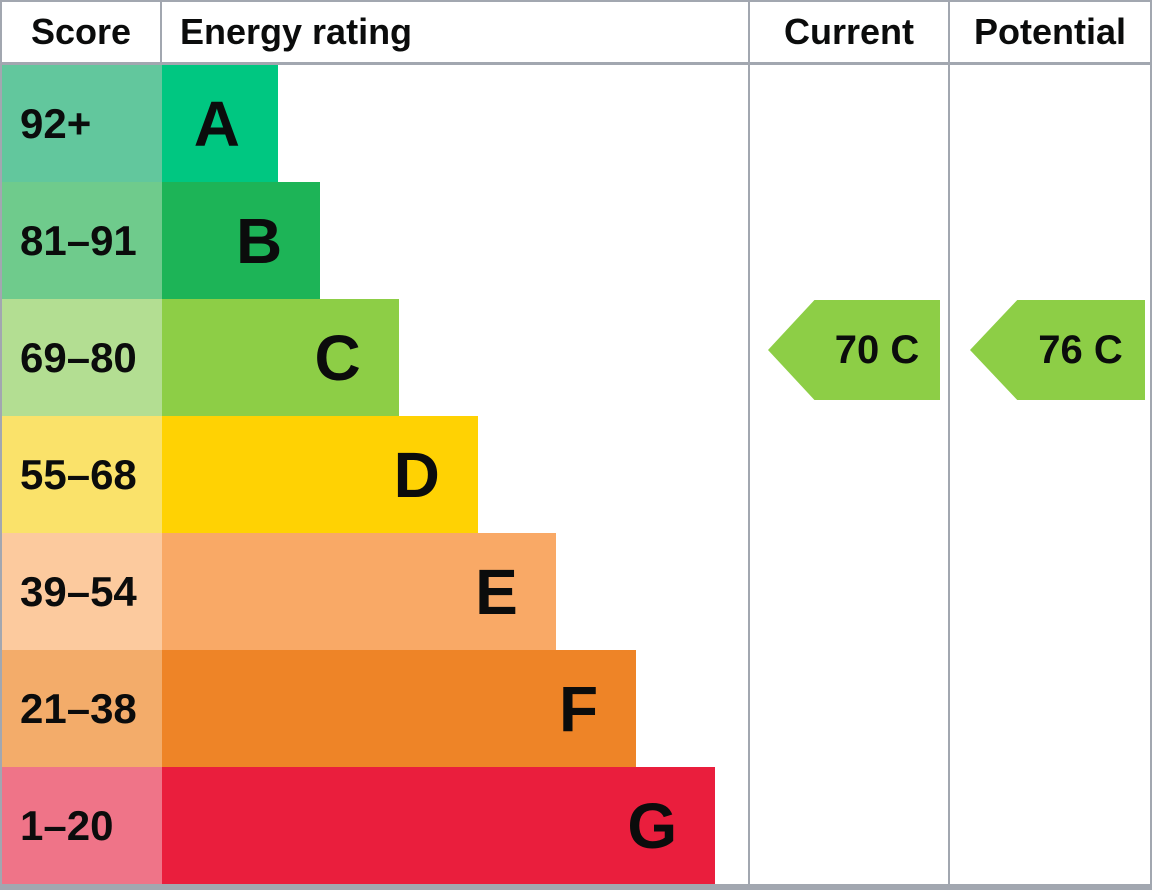 This screenshot has width=1152, height=890. Describe the element at coordinates (82, 825) in the screenshot. I see `score-cell-g: 1–20` at that location.